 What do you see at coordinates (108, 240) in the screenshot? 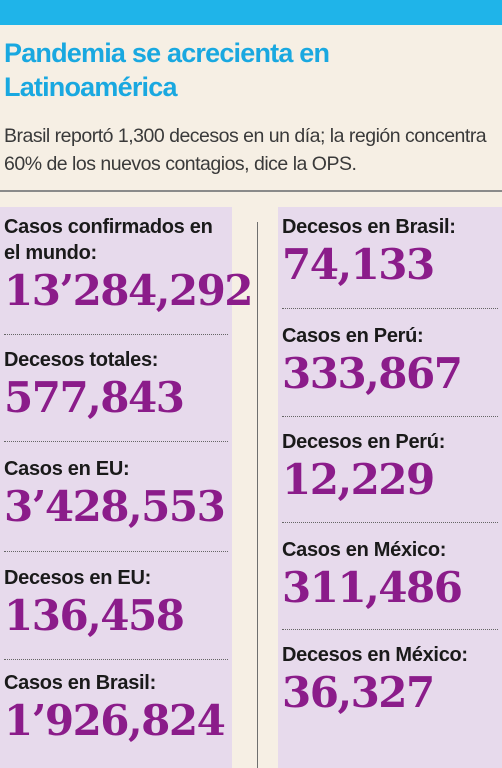
I see `stat-label: Casos confirmados en el mundo:` at bounding box center [108, 240].